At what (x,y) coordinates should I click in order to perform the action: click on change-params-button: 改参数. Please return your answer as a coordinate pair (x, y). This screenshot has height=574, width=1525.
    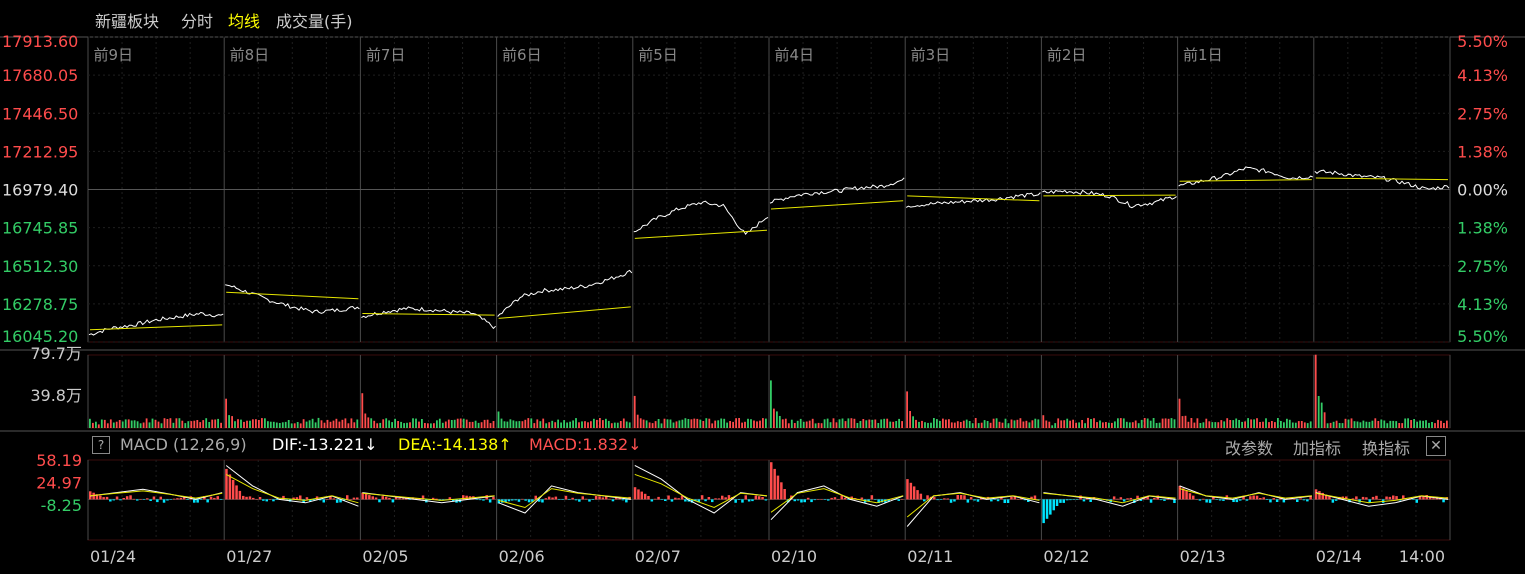
    Looking at the image, I should click on (1249, 448).